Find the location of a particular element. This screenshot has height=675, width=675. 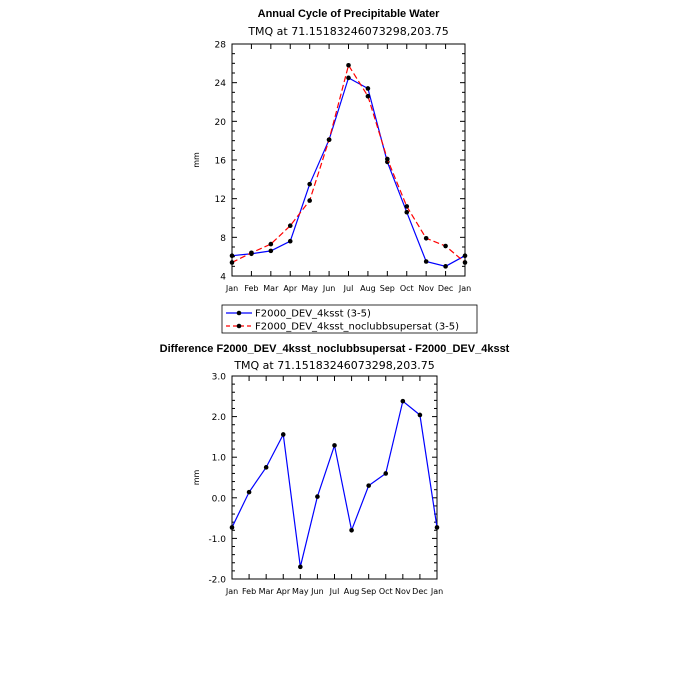

y-tick-label: 0.0 is located at coordinates (219, 499).